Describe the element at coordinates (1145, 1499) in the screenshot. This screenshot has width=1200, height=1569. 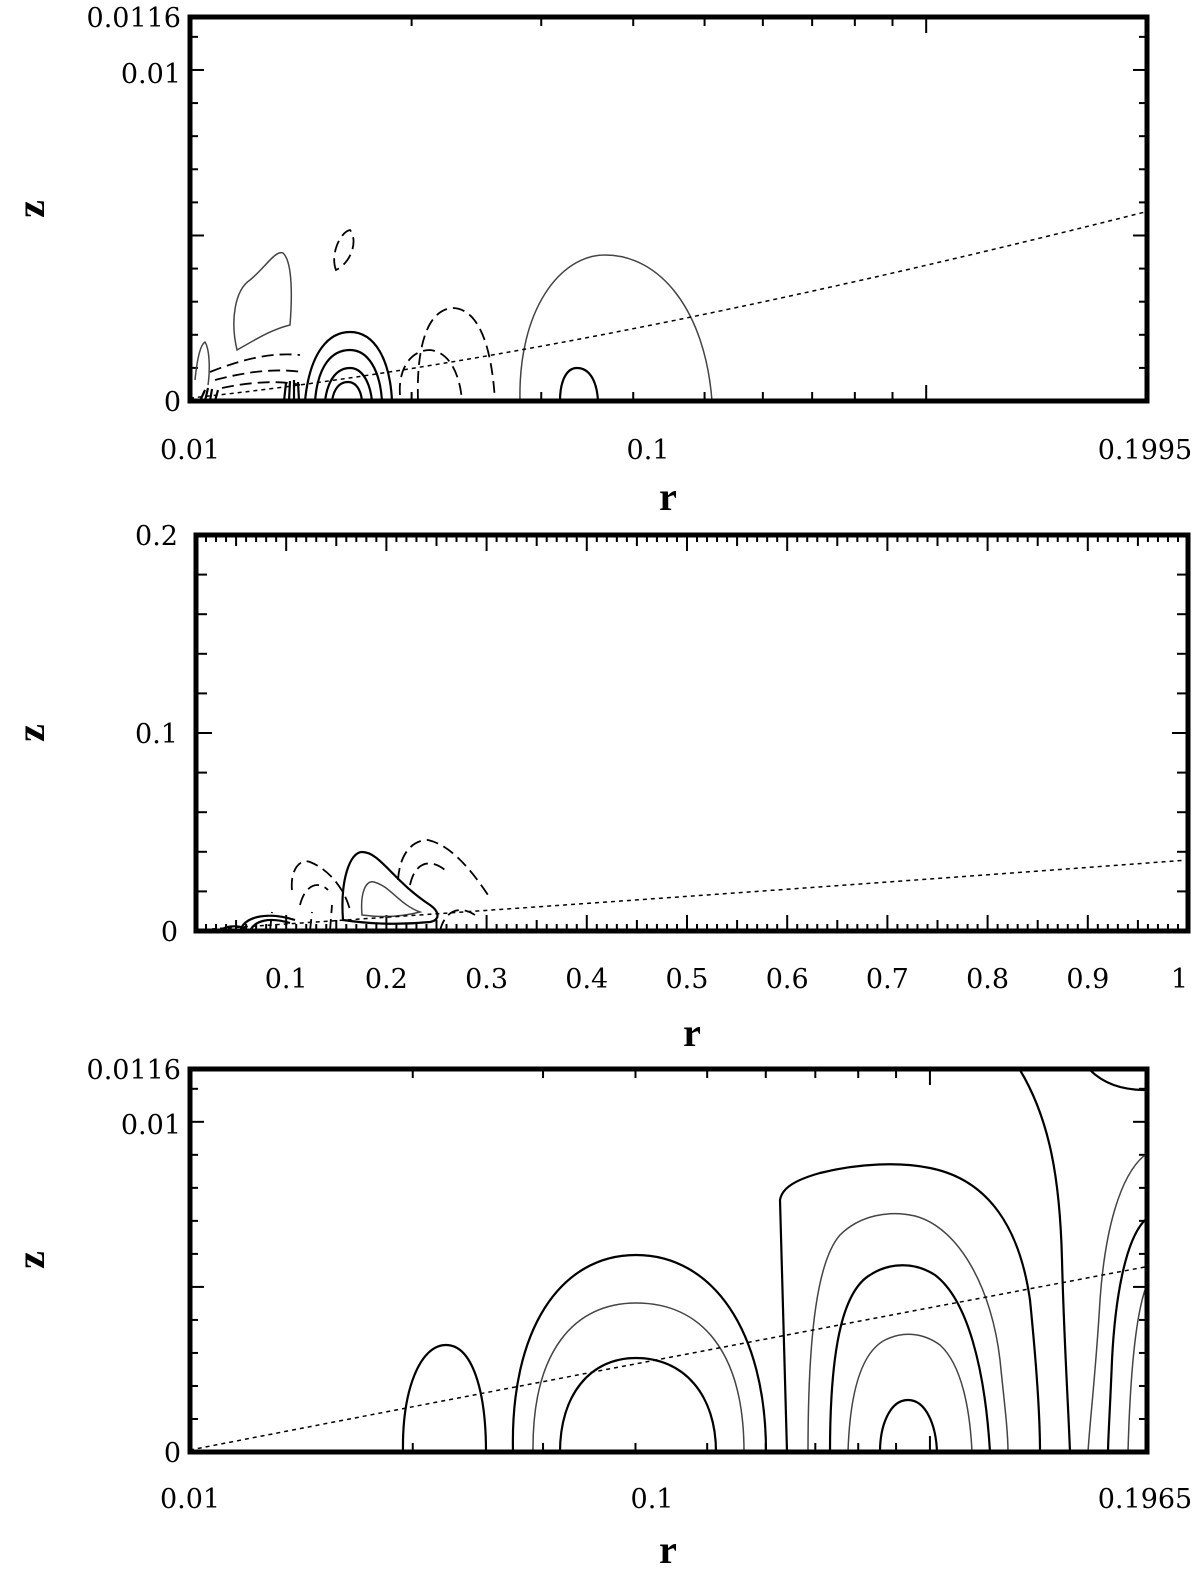
I see `x-tick-label-0.1965: 0.1965` at that location.